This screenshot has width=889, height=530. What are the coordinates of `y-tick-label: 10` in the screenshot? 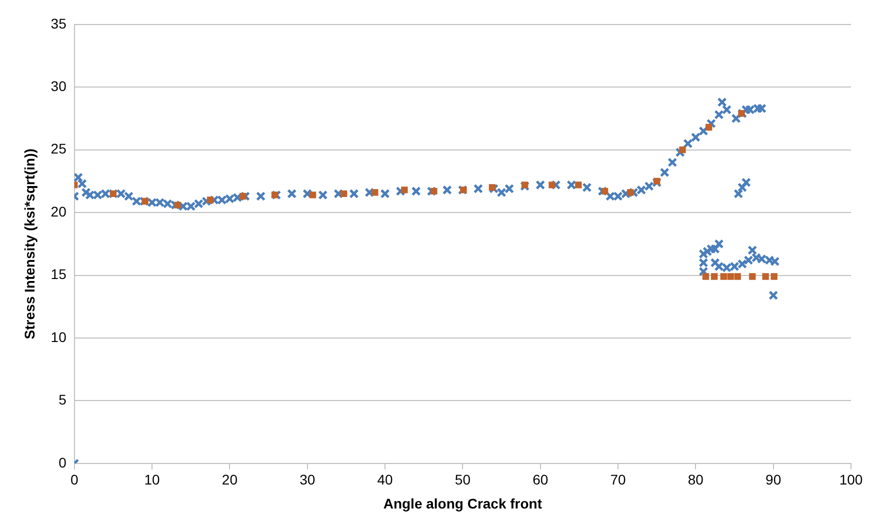 It's located at (58, 336).